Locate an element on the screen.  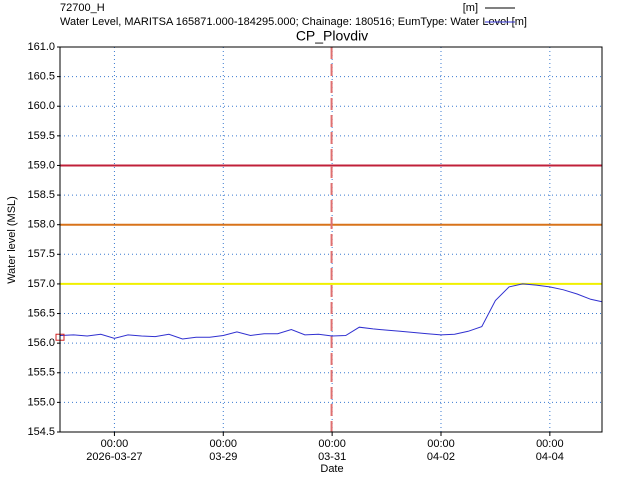
y-tick-label: 160.5 is located at coordinates (41, 77).